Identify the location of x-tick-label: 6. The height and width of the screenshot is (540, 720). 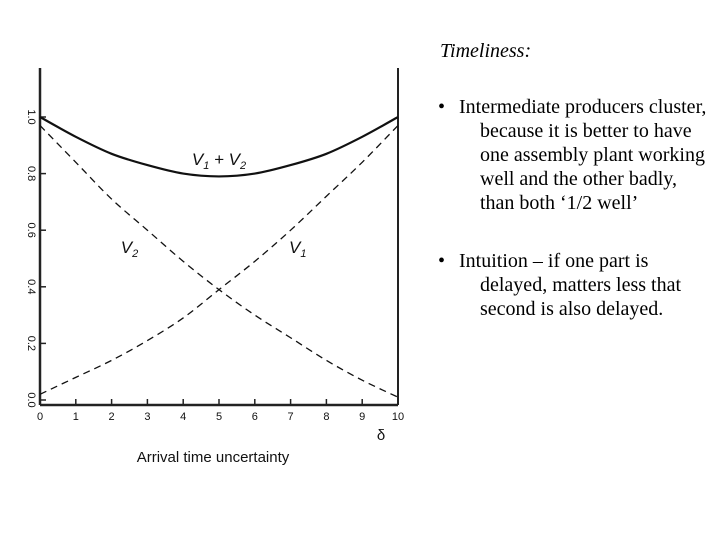
(255, 417).